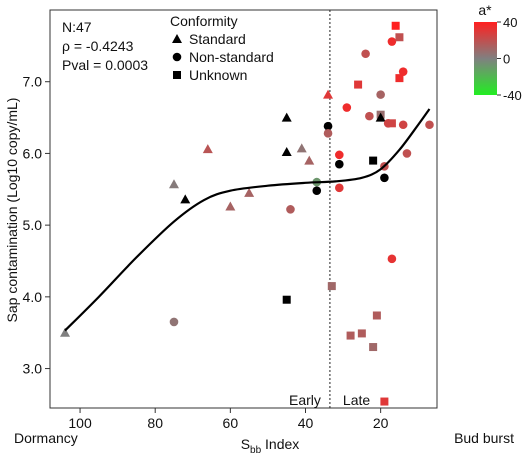 This screenshot has width=526, height=457. I want to click on x-tick-label: 20, so click(381, 423).